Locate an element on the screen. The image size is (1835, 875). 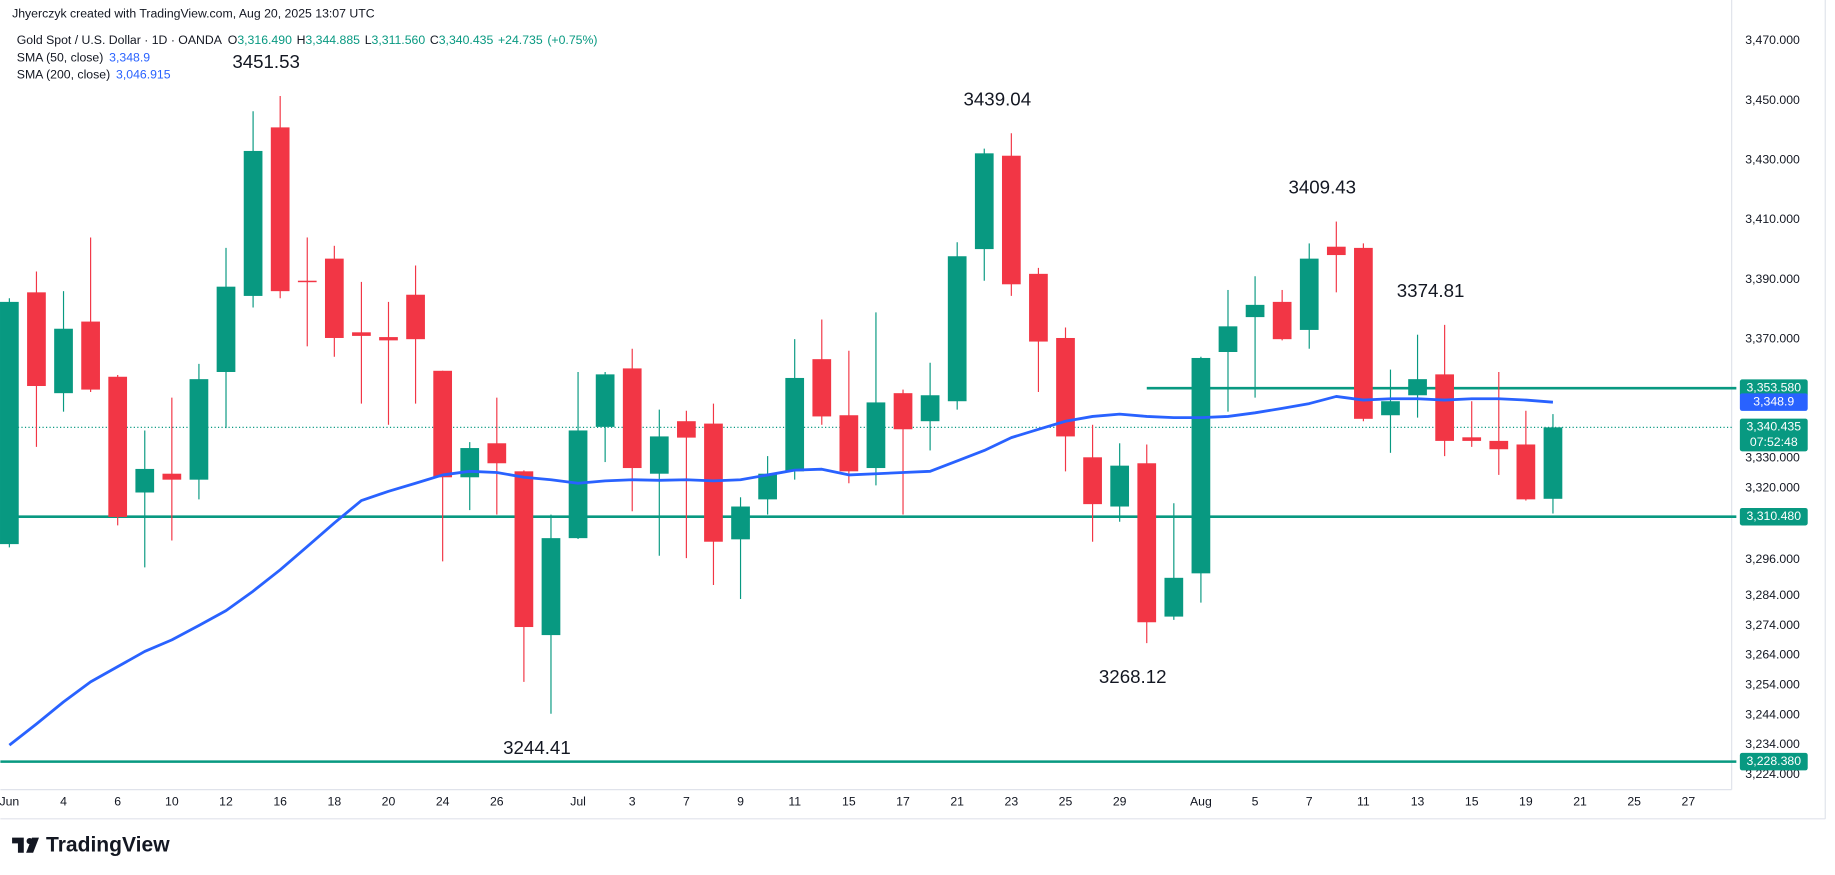
price-annotation: 3374.81 is located at coordinates (1431, 290).